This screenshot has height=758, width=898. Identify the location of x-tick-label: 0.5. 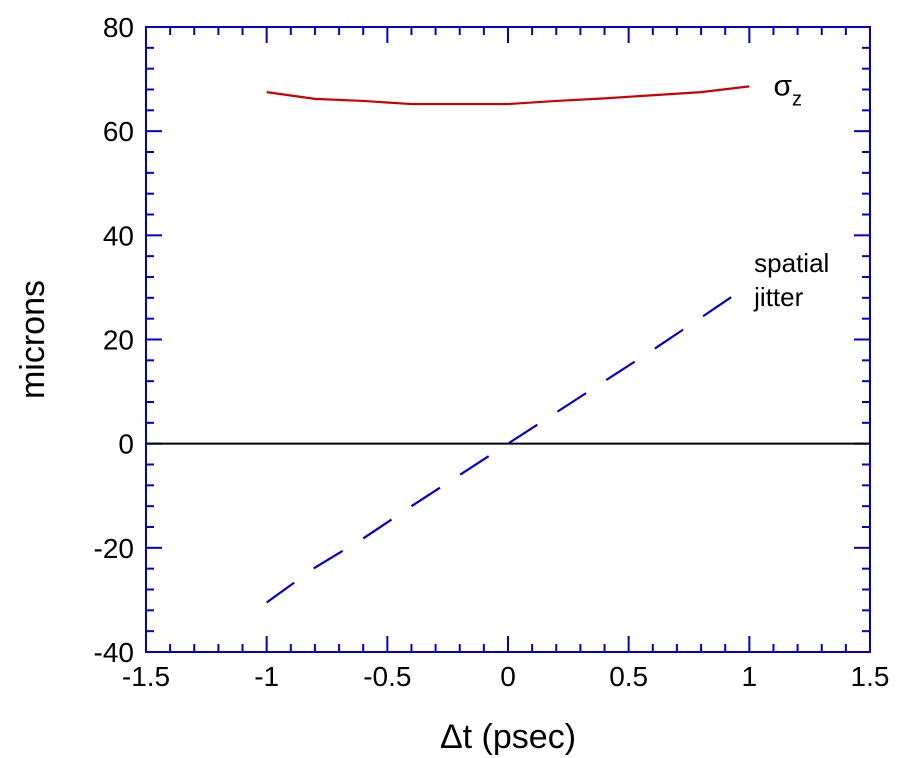
(628, 676).